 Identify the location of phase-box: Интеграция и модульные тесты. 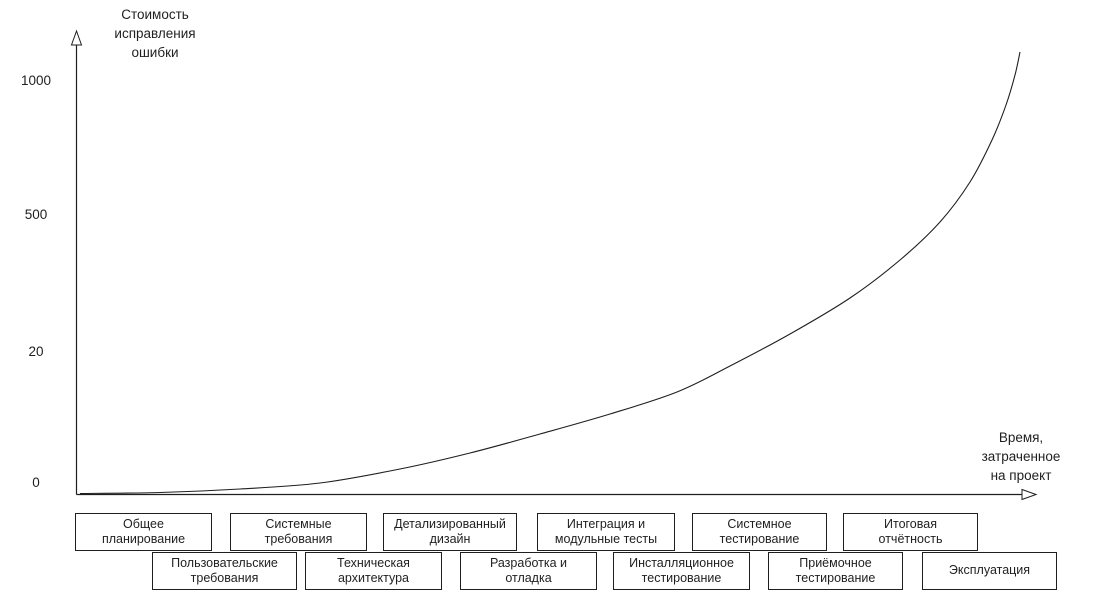
(606, 532).